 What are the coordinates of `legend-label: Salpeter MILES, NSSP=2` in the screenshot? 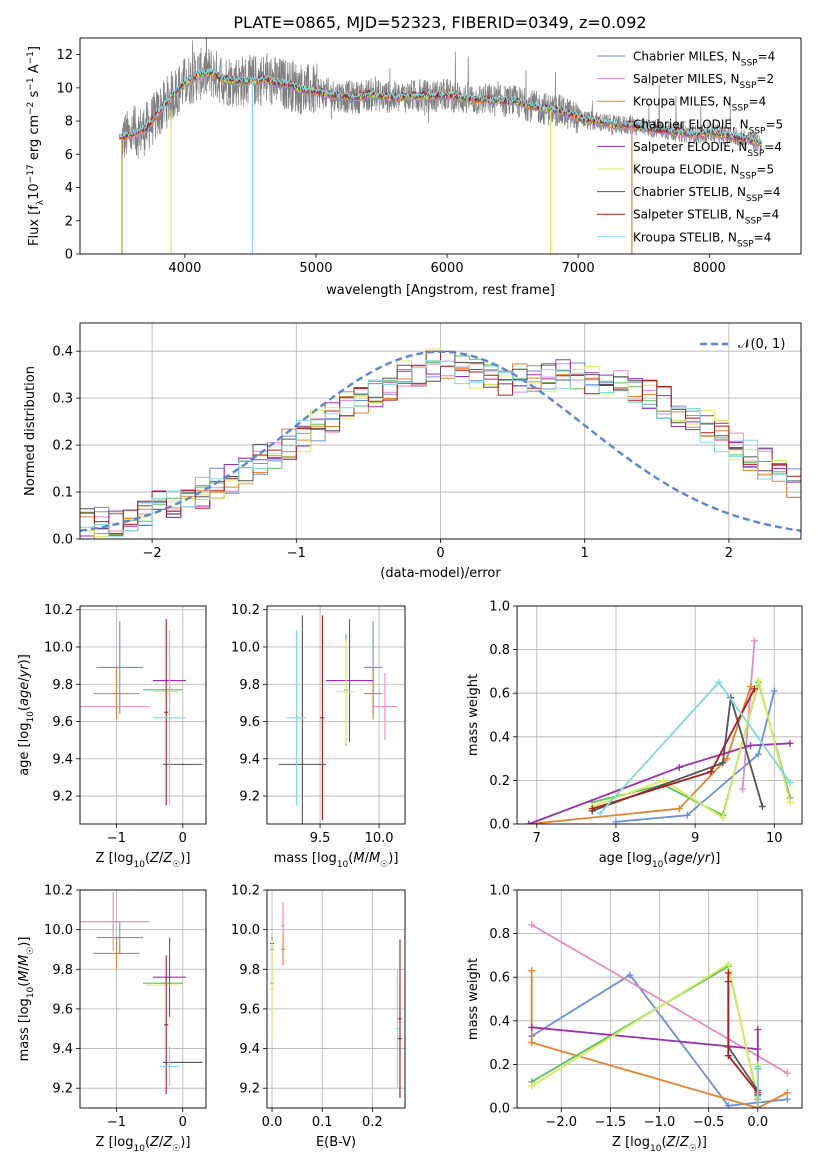 It's located at (703, 81).